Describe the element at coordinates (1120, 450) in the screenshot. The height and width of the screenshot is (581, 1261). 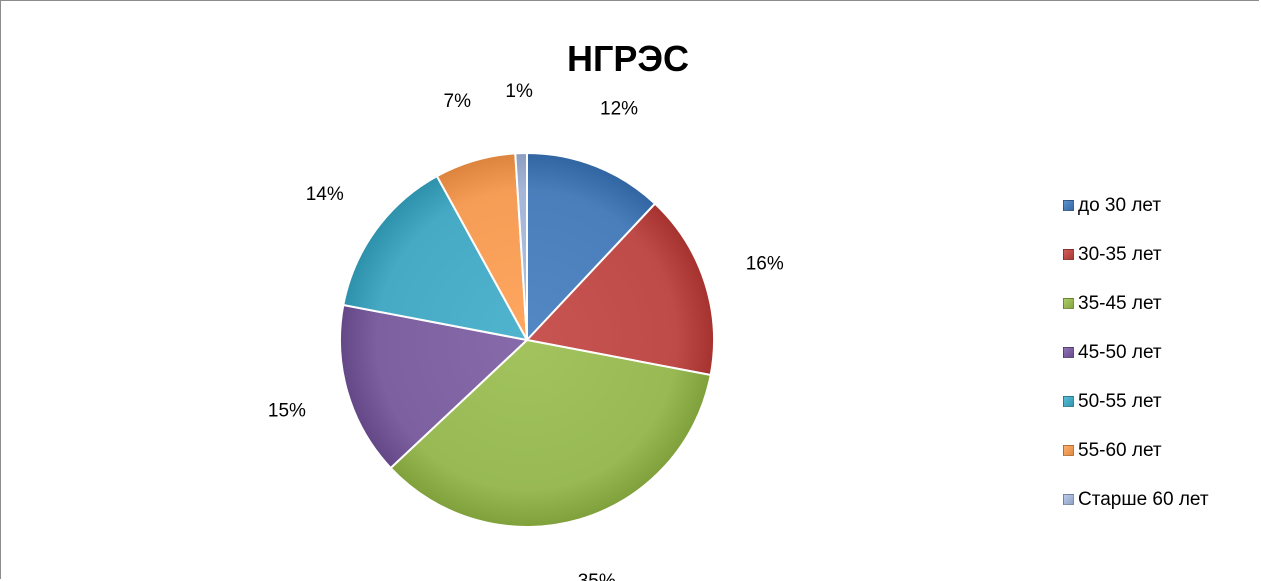
I see `legend-label: 55-60 лет` at that location.